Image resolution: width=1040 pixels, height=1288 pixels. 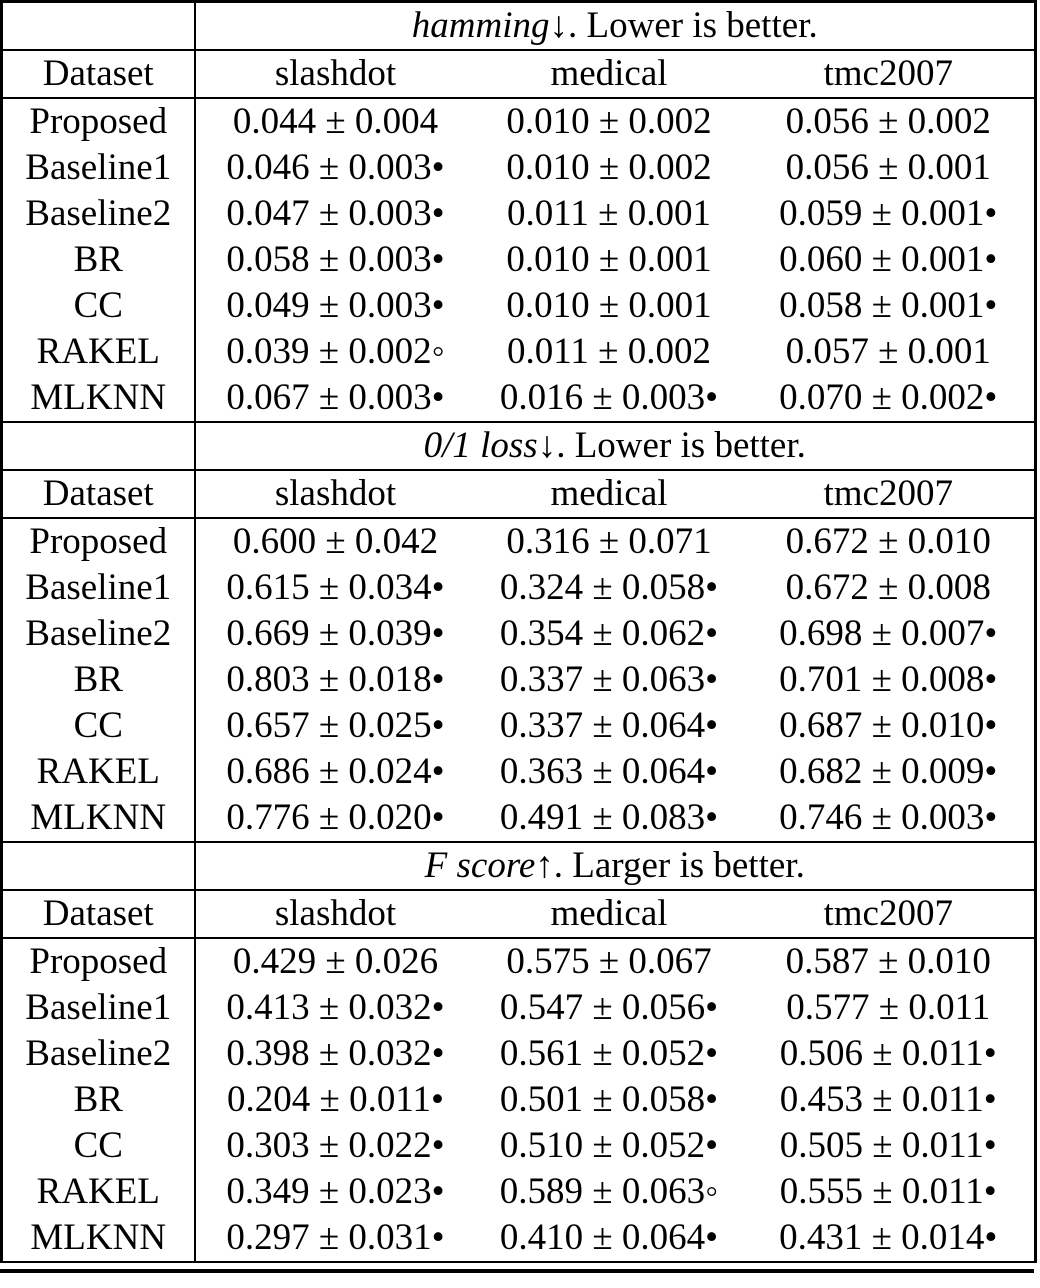 I want to click on value-cell: 0.746 ± 0.003•, so click(x=889, y=819).